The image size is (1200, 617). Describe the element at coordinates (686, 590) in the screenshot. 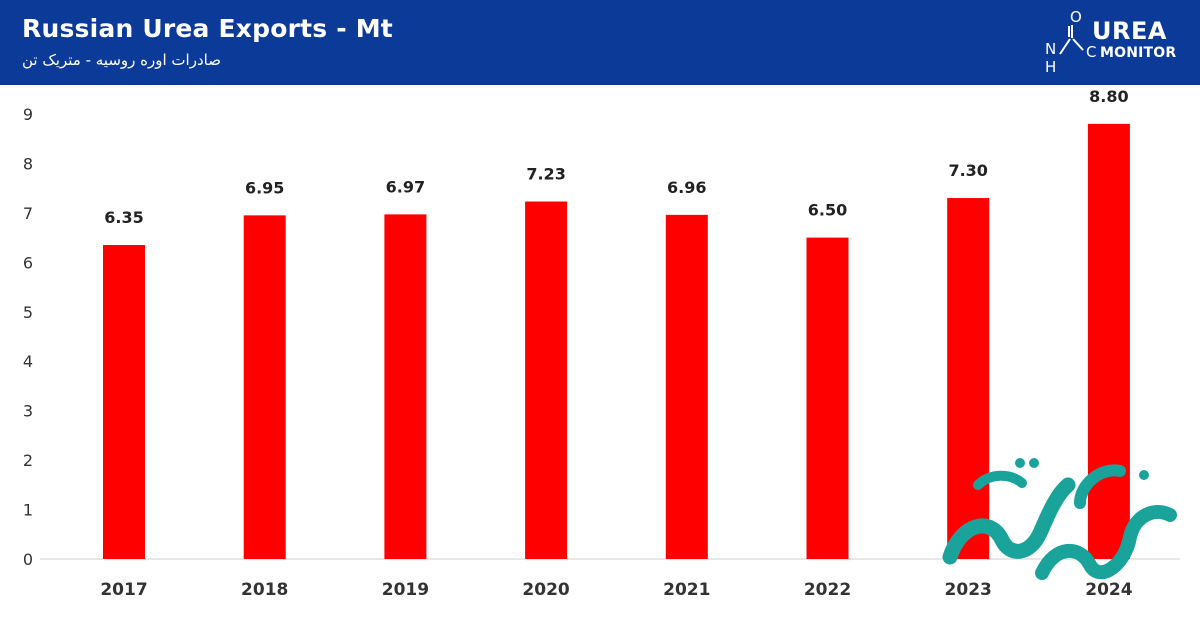

I see `x-tick-label-2021: 2021` at that location.